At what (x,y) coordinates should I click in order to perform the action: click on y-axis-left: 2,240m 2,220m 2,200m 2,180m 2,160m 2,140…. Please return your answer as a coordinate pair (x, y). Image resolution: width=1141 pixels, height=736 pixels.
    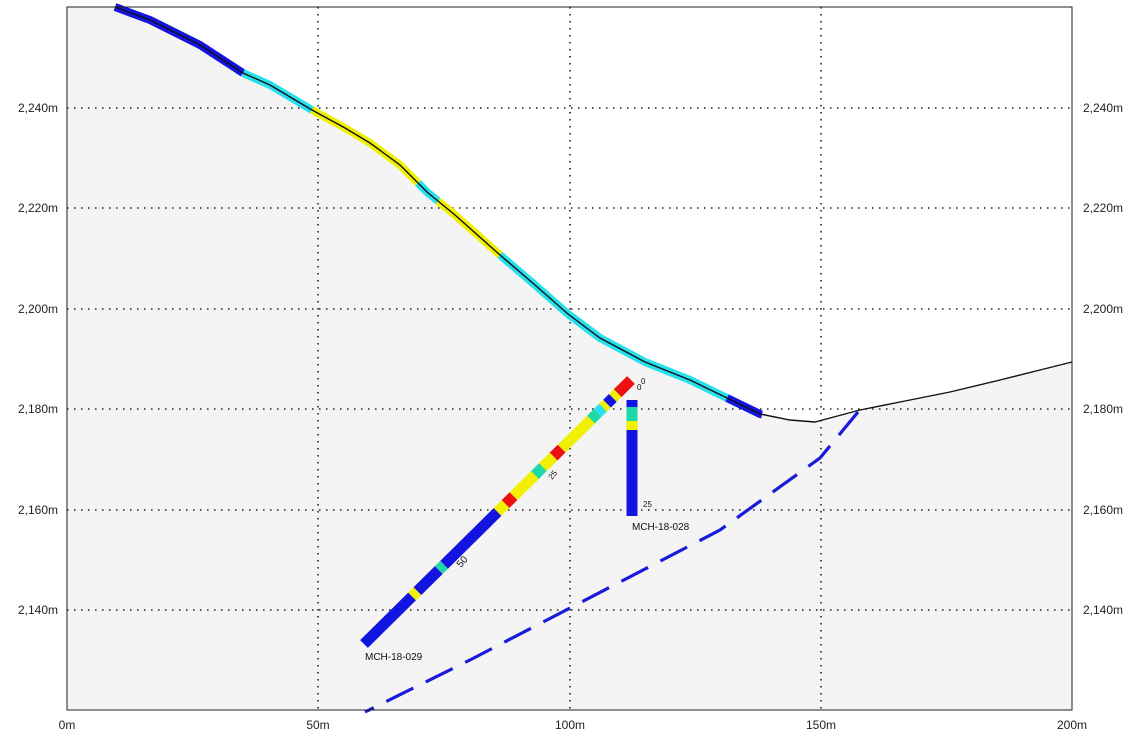
    Looking at the image, I should click on (38, 359).